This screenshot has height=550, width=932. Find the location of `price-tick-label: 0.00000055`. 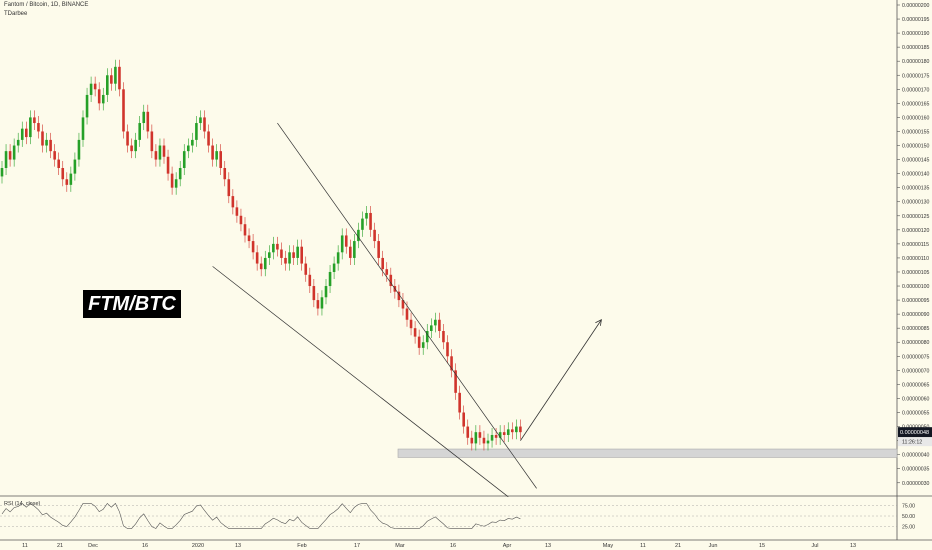

price-tick-label: 0.00000055 is located at coordinates (916, 414).